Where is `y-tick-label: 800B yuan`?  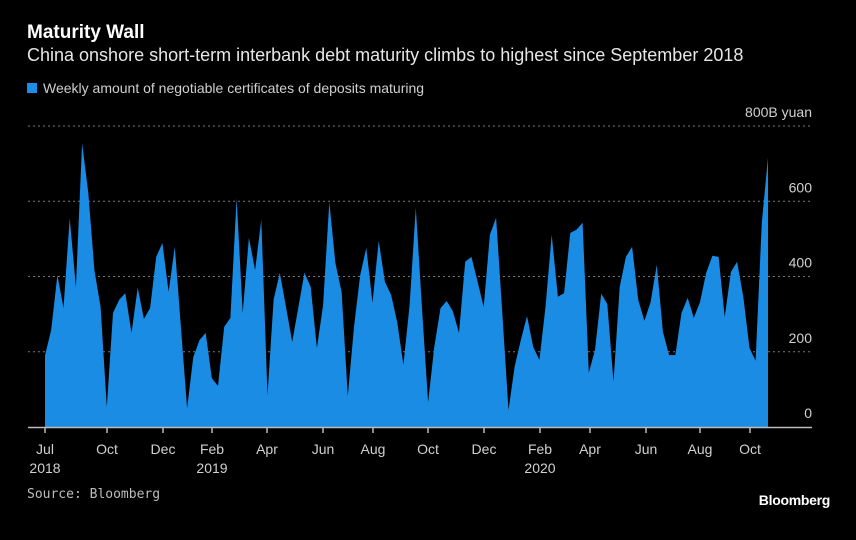 y-tick-label: 800B yuan is located at coordinates (778, 112).